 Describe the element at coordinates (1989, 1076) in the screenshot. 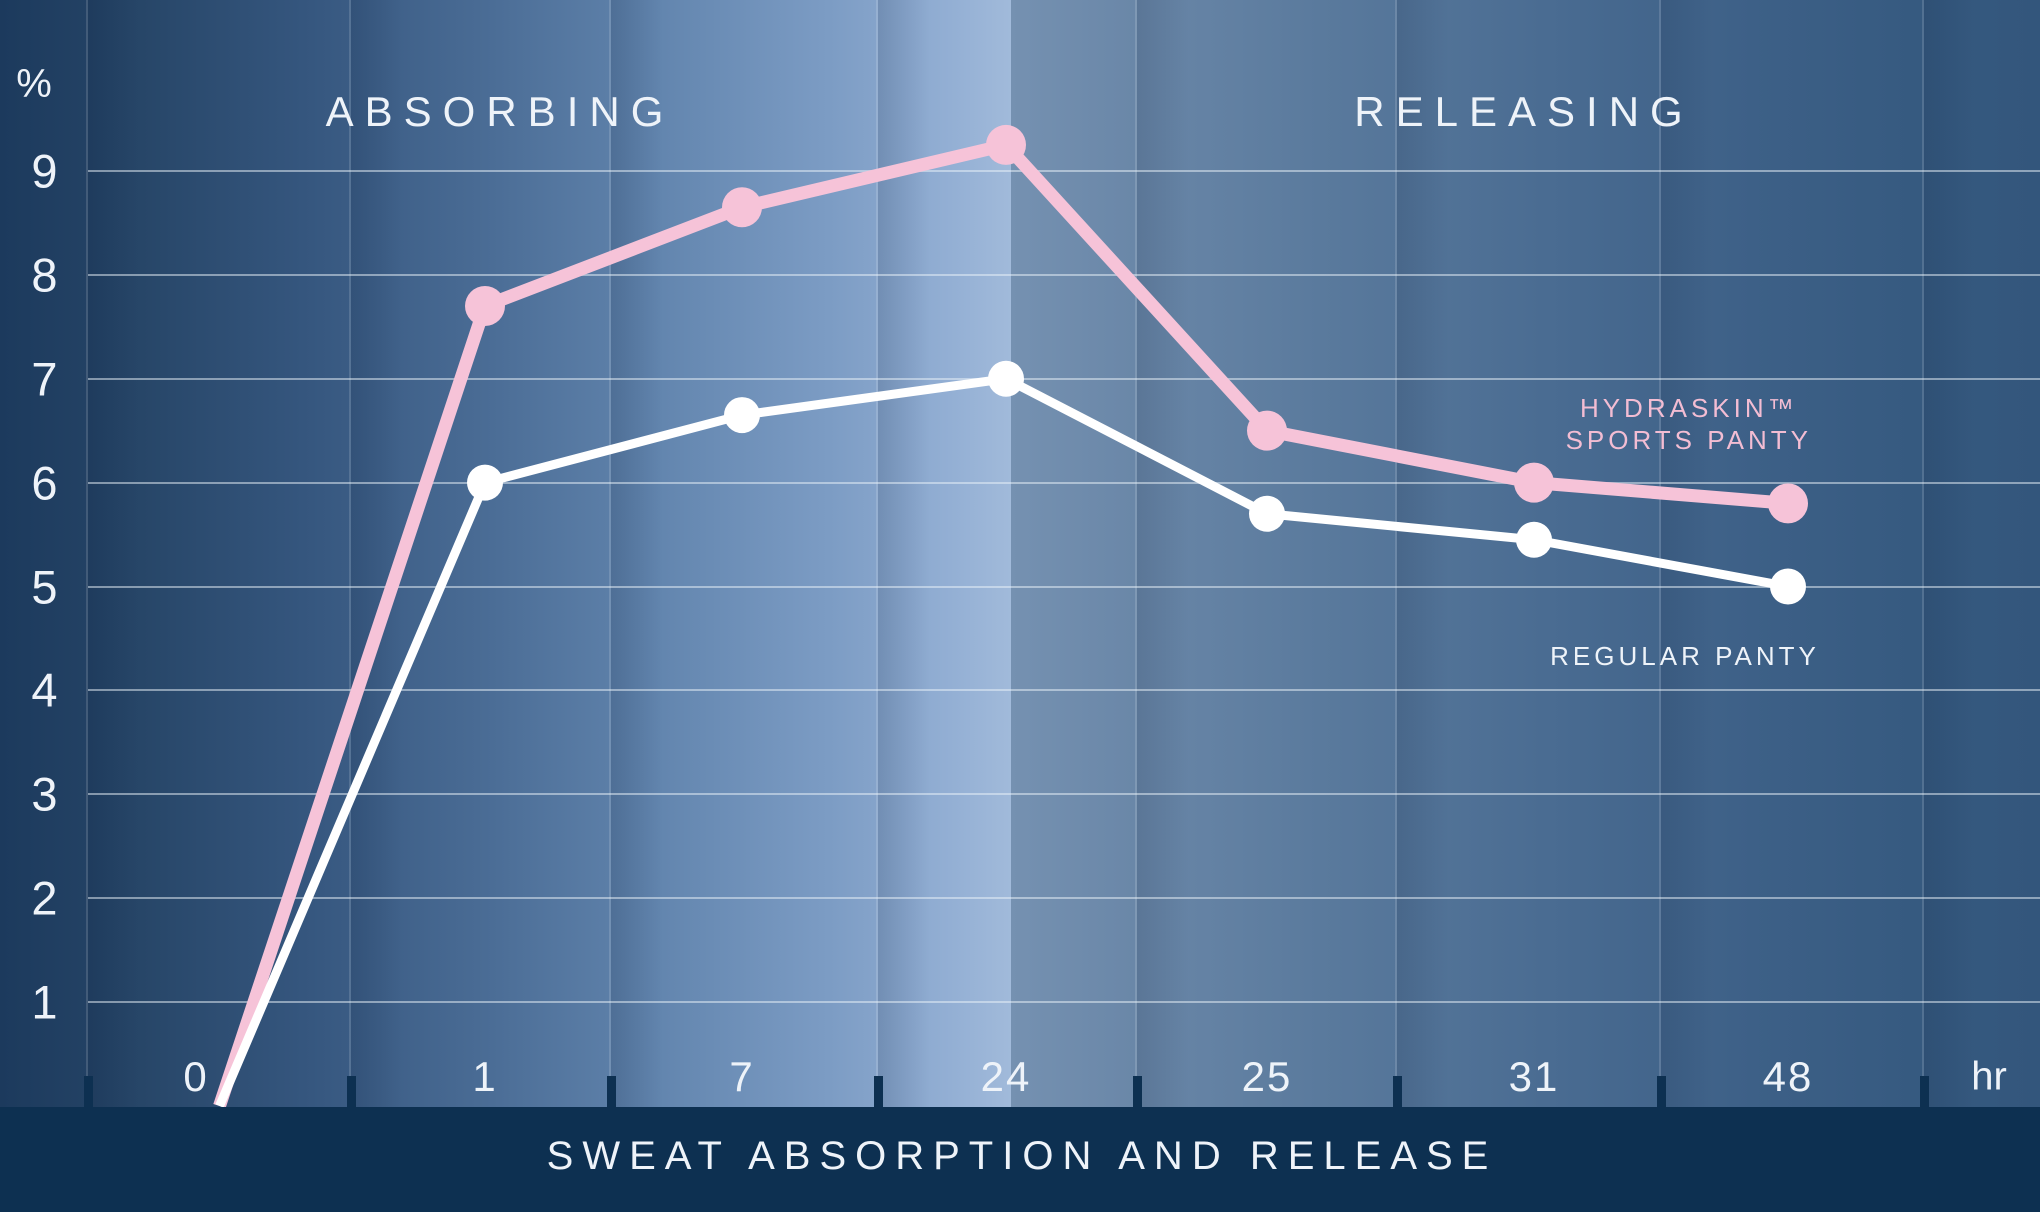

I see `x-axis-unit-label: hr` at that location.